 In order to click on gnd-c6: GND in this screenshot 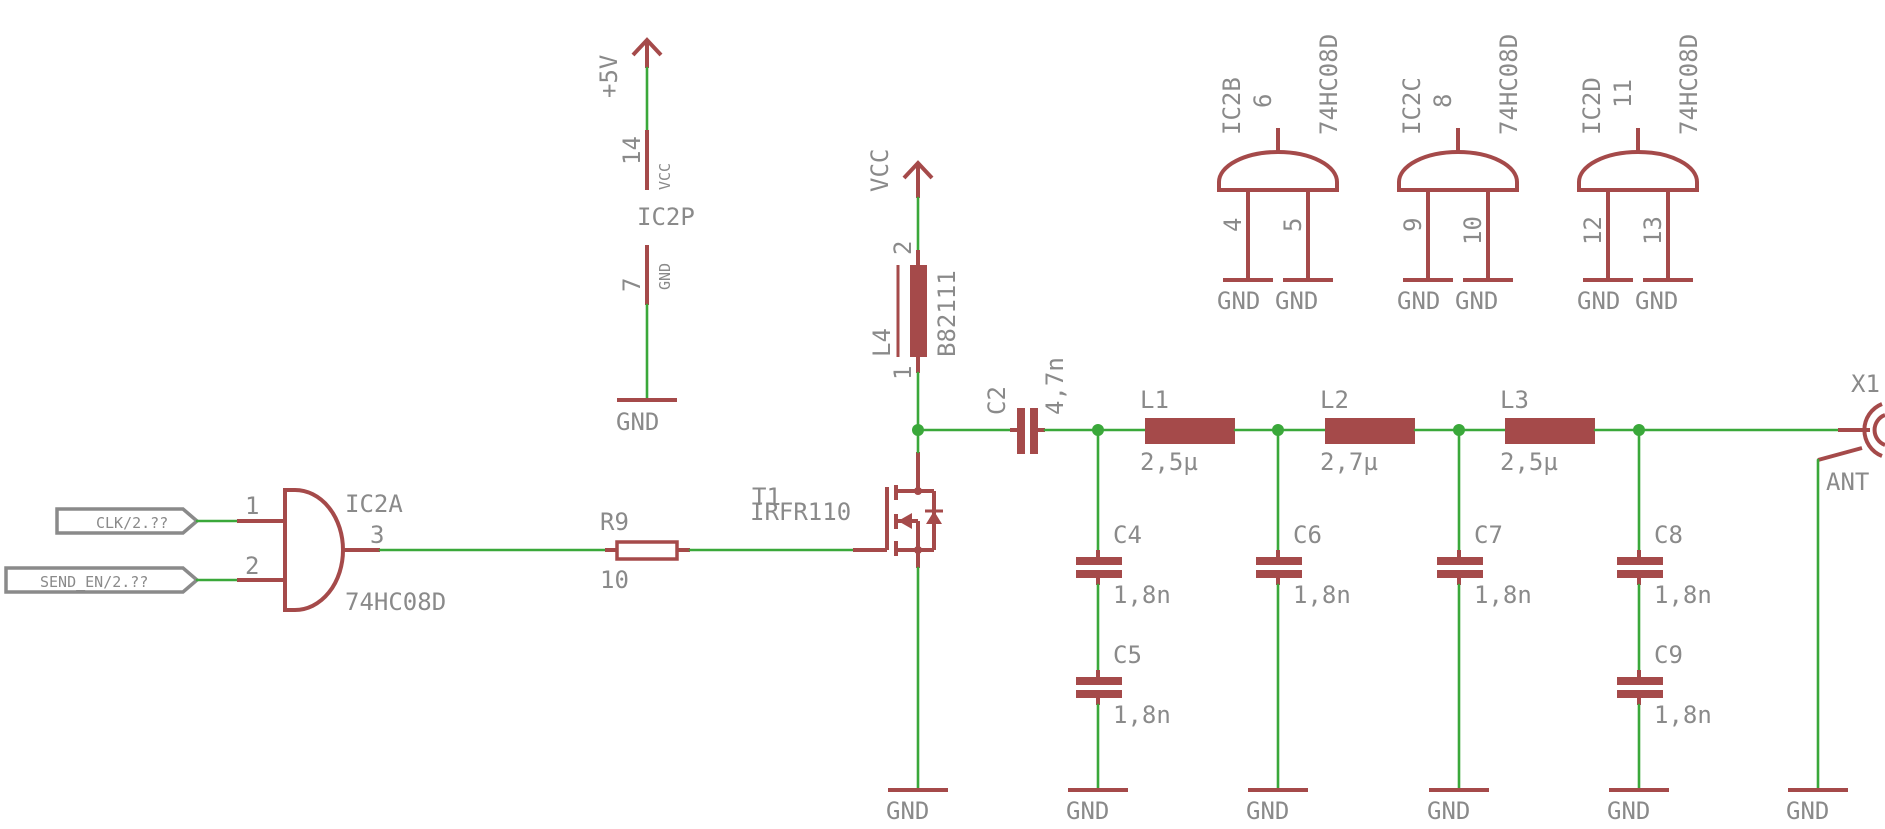, I will do `click(1277, 806)`.